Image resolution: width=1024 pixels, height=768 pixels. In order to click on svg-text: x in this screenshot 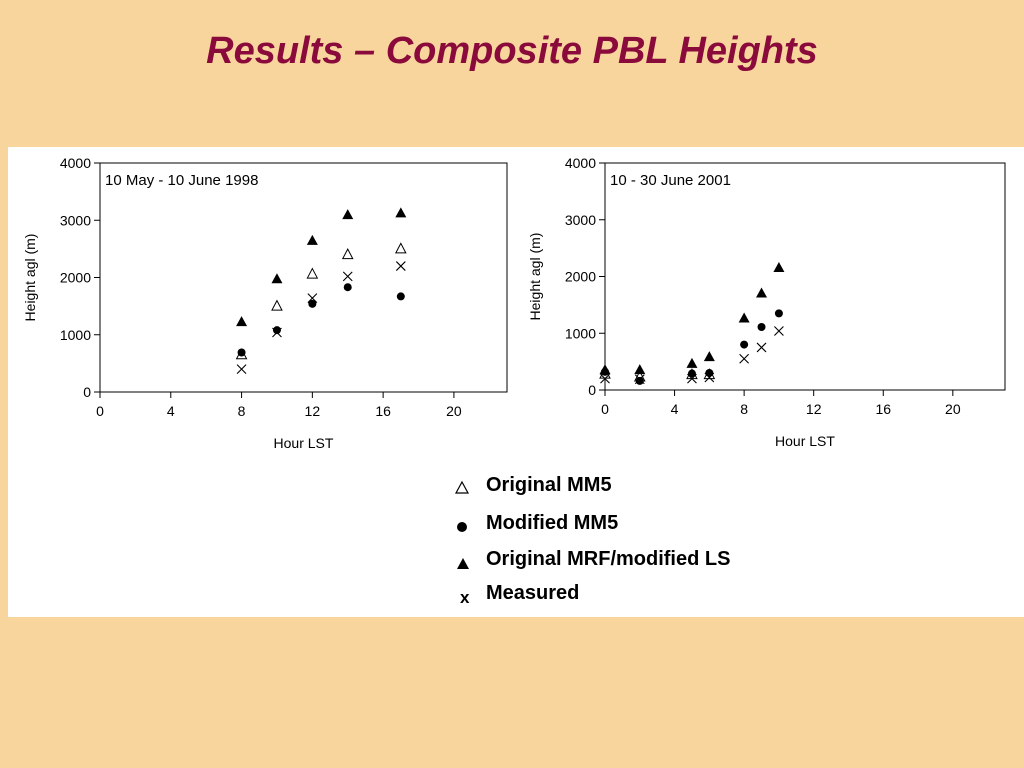, I will do `click(465, 597)`.